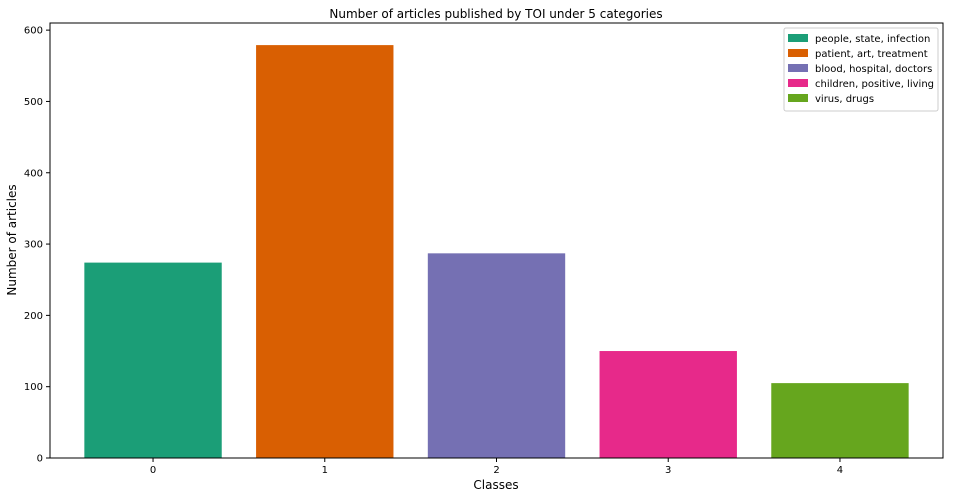 This screenshot has width=953, height=499. I want to click on x-axis: 0 1 2 3 4, so click(496, 467).